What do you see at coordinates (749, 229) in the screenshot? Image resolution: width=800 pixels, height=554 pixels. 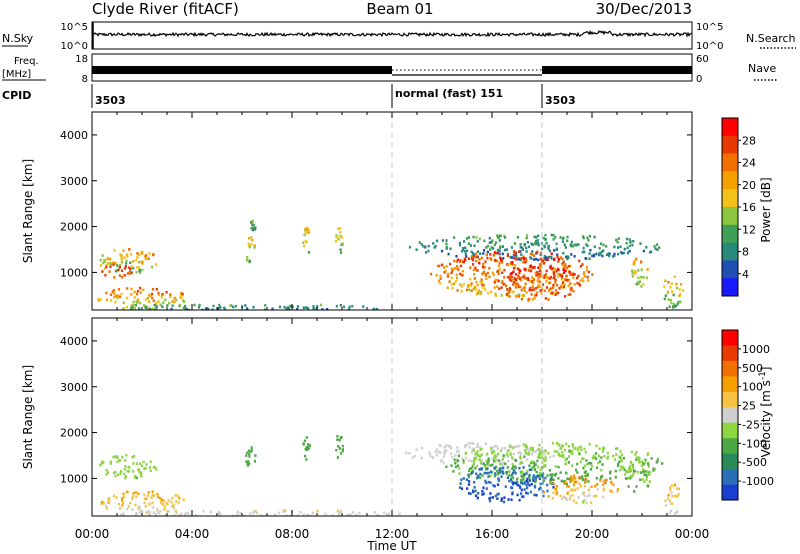 I see `power-colorbar-tick-label-4: 12` at bounding box center [749, 229].